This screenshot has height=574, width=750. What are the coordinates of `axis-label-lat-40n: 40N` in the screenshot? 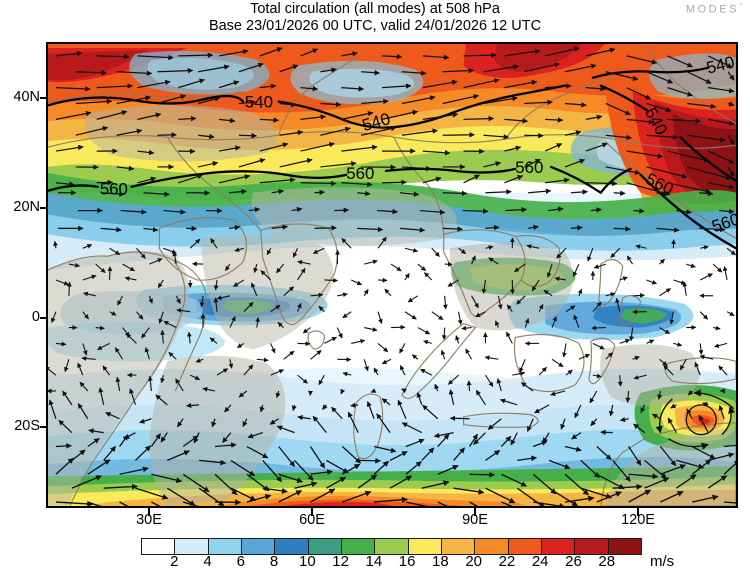 It's located at (26, 97).